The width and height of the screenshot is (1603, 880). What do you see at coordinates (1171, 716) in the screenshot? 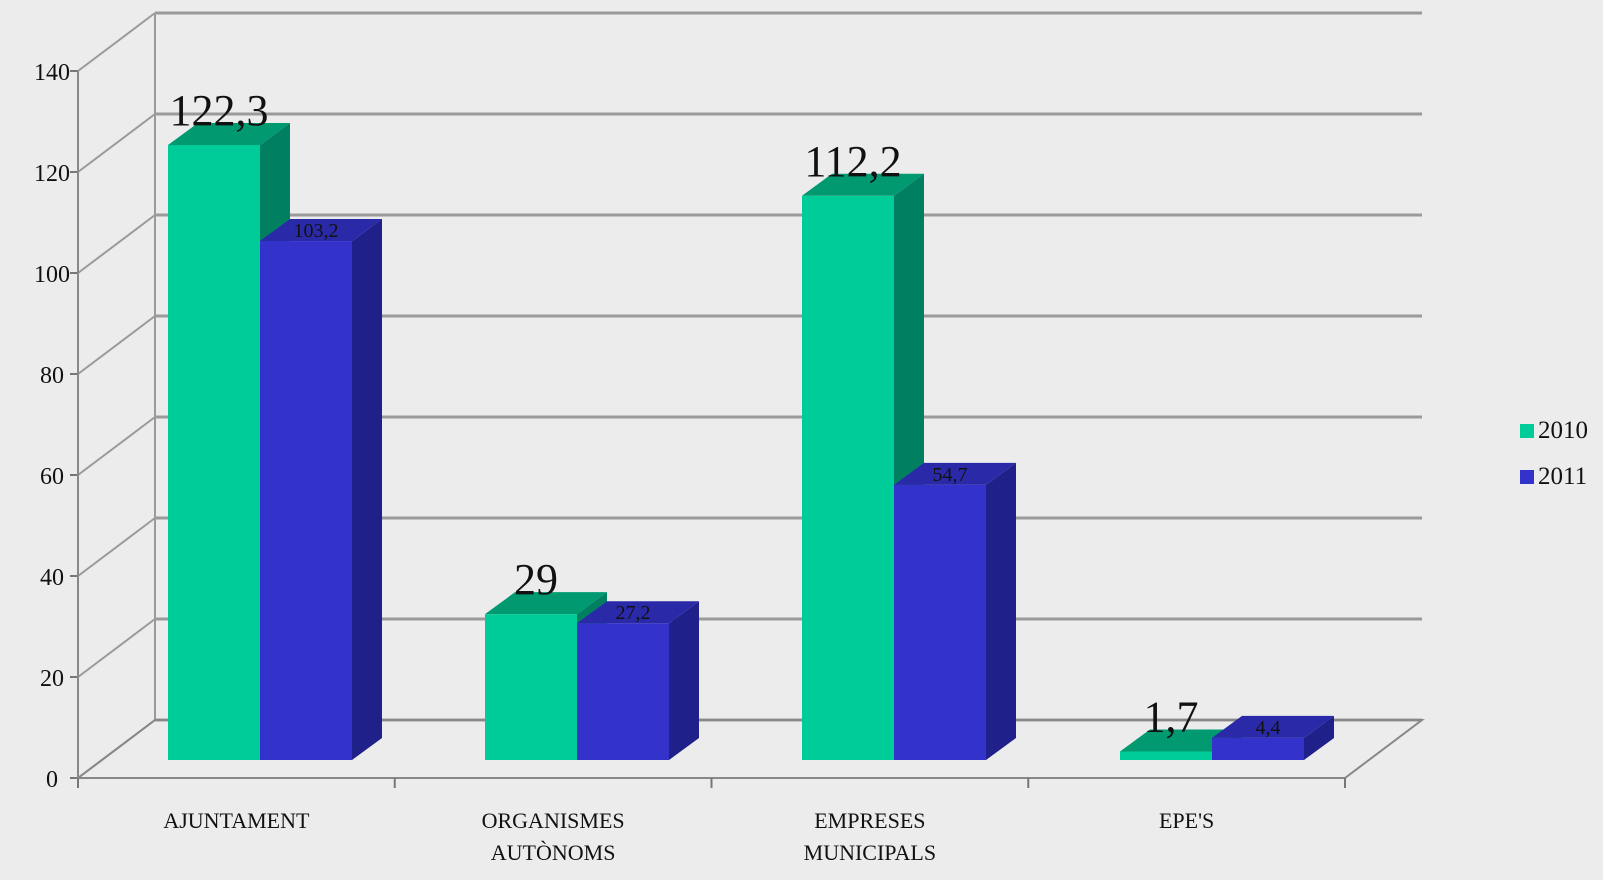
I see `data-label-2010-3: 1,7` at bounding box center [1171, 716].